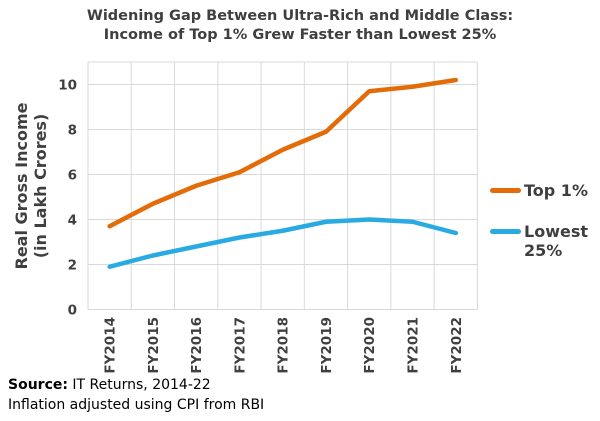 The width and height of the screenshot is (600, 421). What do you see at coordinates (545, 220) in the screenshot?
I see `legend: Top 1% Lowest 25%` at bounding box center [545, 220].